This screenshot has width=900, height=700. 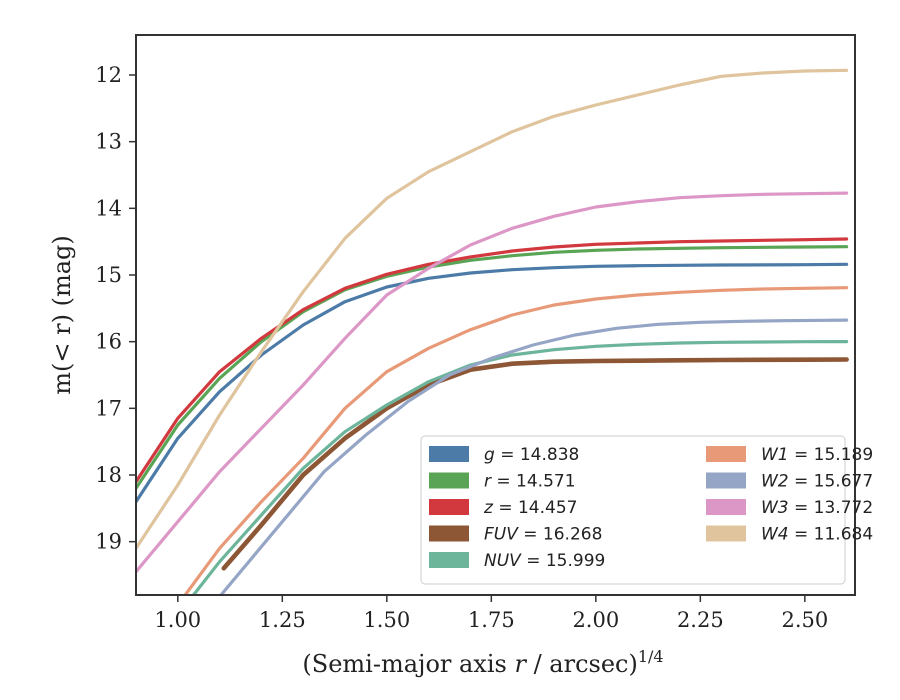 What do you see at coordinates (449, 507) in the screenshot?
I see `legend-swatch-z` at bounding box center [449, 507].